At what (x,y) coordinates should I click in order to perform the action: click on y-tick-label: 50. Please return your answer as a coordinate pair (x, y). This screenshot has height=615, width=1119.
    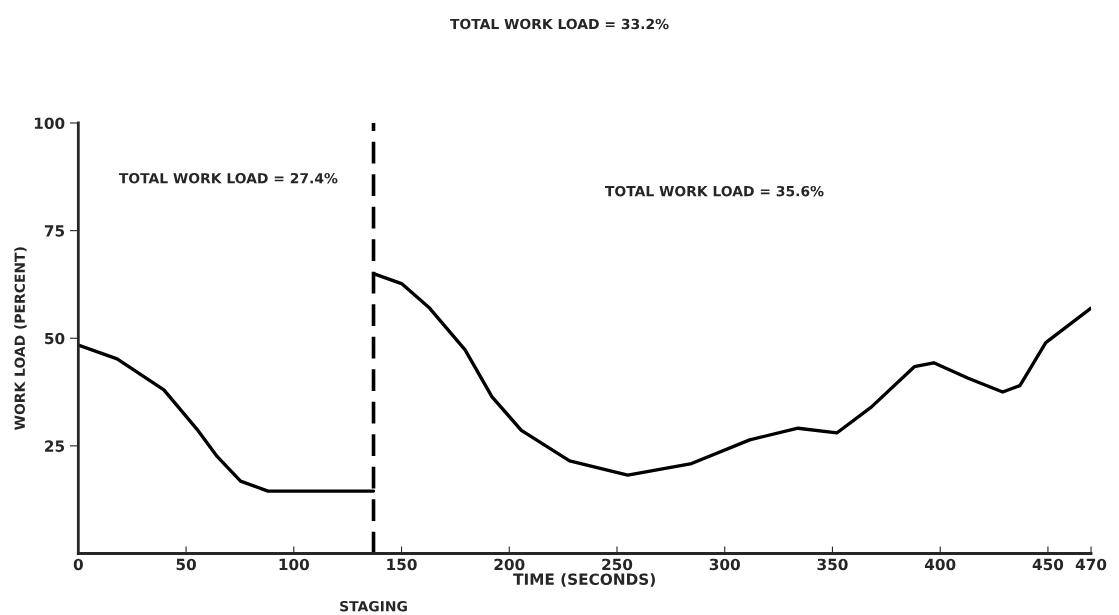
    Looking at the image, I should click on (55, 338).